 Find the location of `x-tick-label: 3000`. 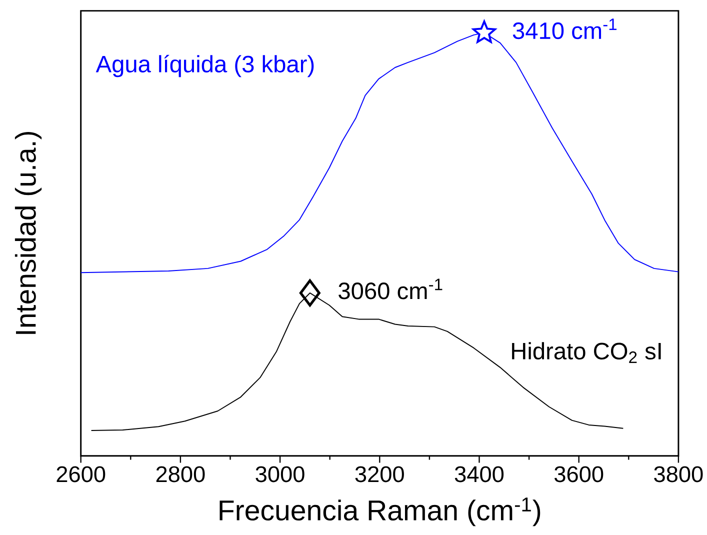

x-tick-label: 3000 is located at coordinates (280, 474).